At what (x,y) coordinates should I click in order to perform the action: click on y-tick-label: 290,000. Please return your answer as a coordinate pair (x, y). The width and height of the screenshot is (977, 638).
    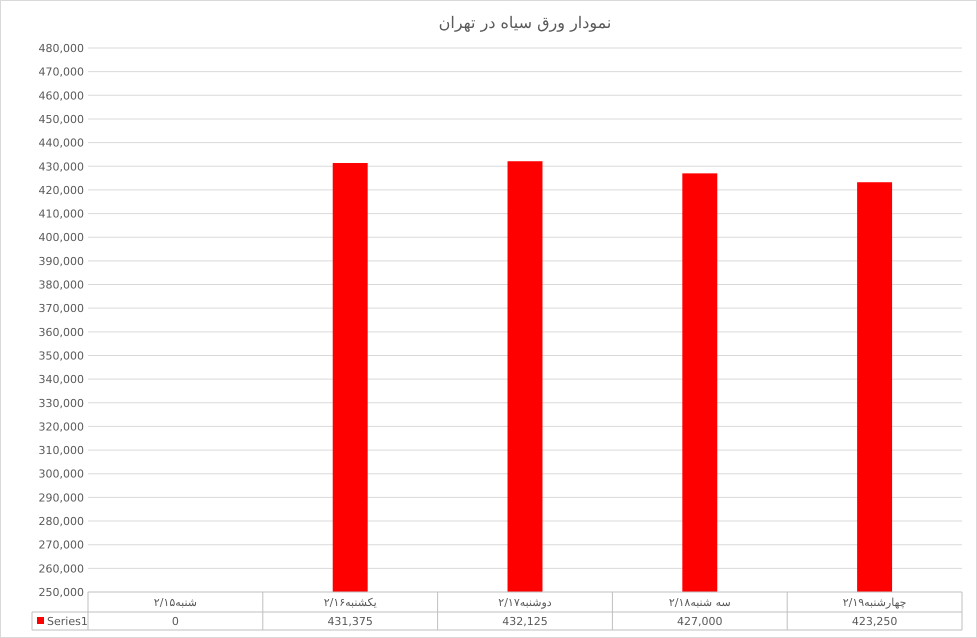
    Looking at the image, I should click on (61, 497).